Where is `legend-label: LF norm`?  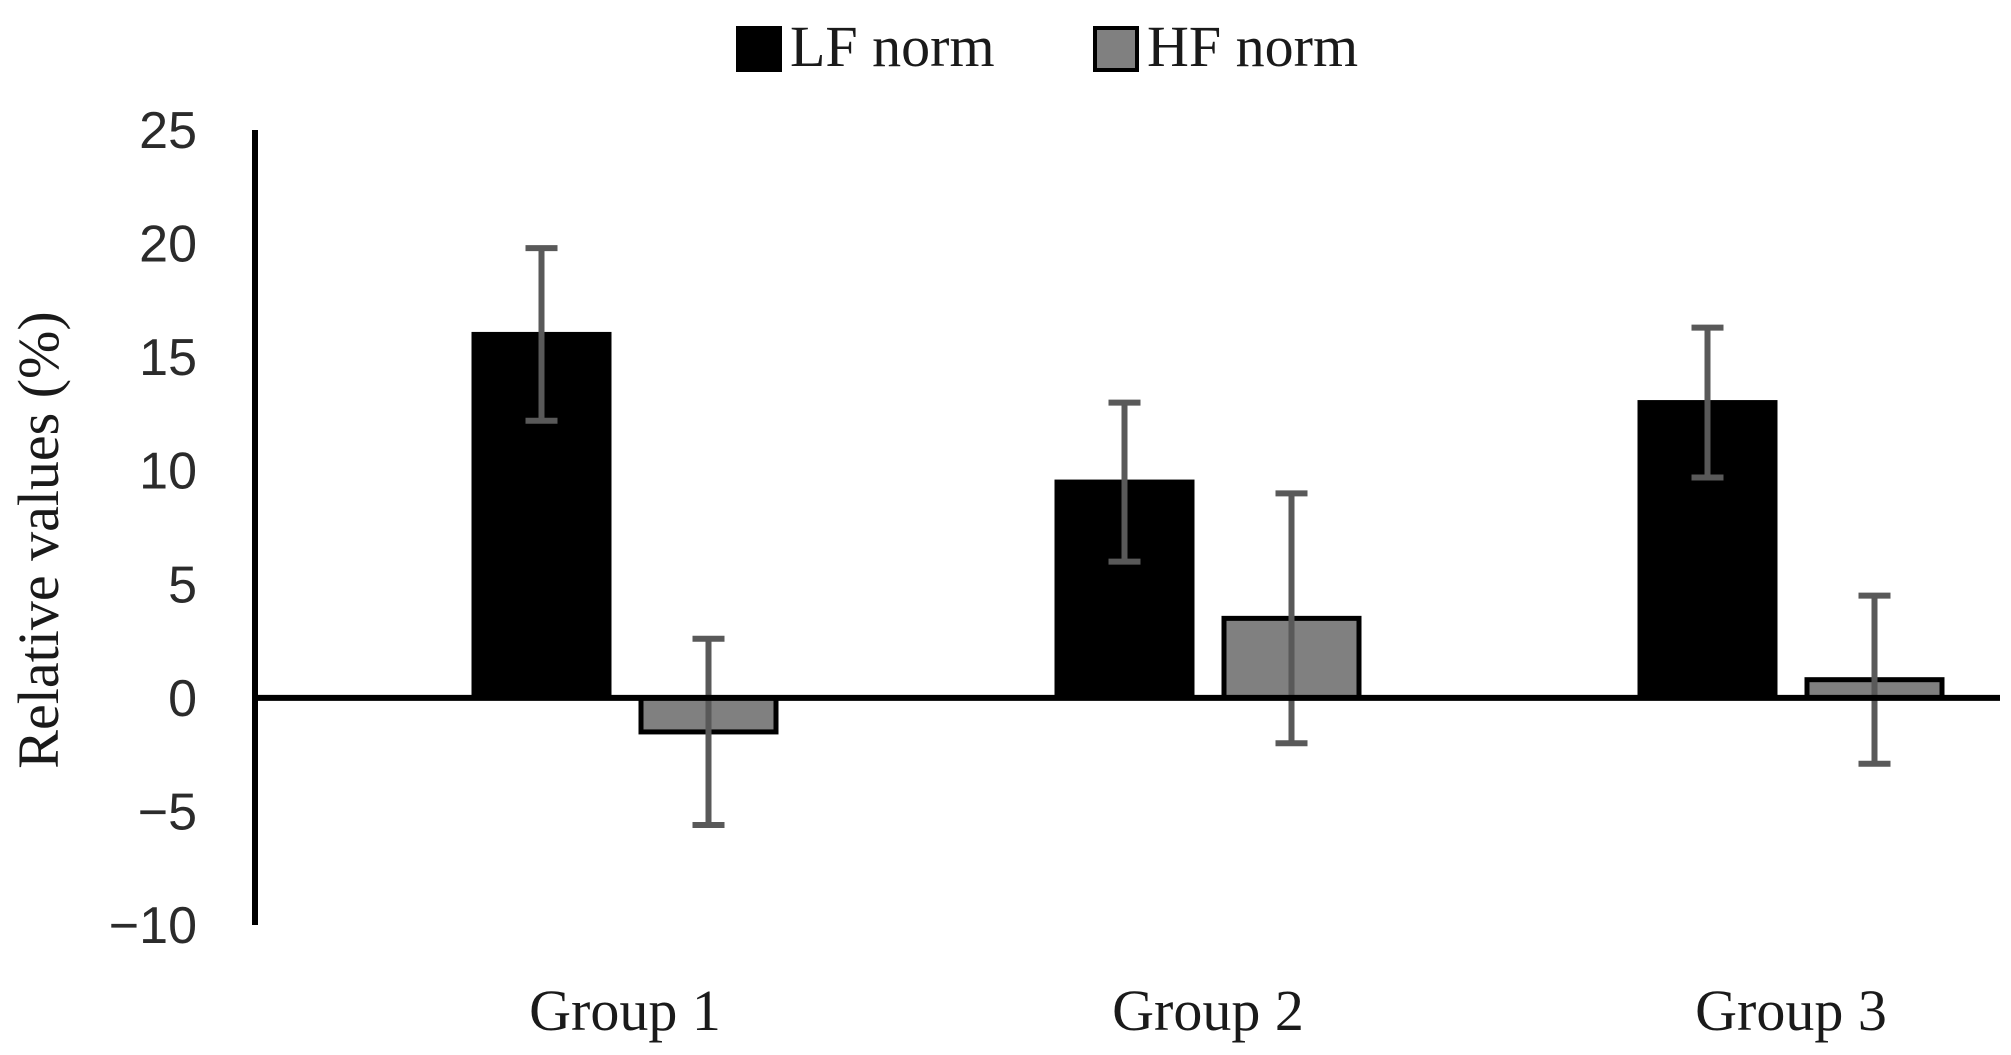
legend-label: LF norm is located at coordinates (892, 46).